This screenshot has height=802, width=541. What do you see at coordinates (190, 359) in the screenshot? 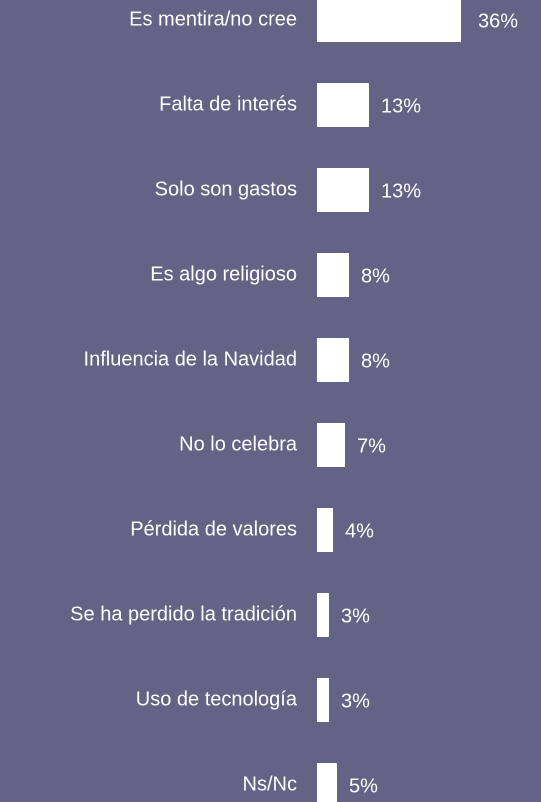
I see `category-label: Influencia de la Navidad` at bounding box center [190, 359].